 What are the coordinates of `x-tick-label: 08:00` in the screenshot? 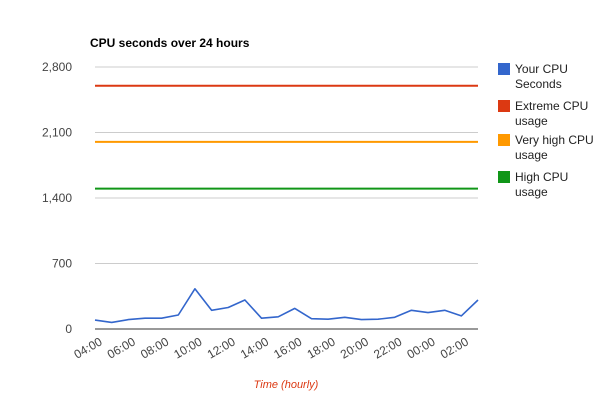 It's located at (154, 347).